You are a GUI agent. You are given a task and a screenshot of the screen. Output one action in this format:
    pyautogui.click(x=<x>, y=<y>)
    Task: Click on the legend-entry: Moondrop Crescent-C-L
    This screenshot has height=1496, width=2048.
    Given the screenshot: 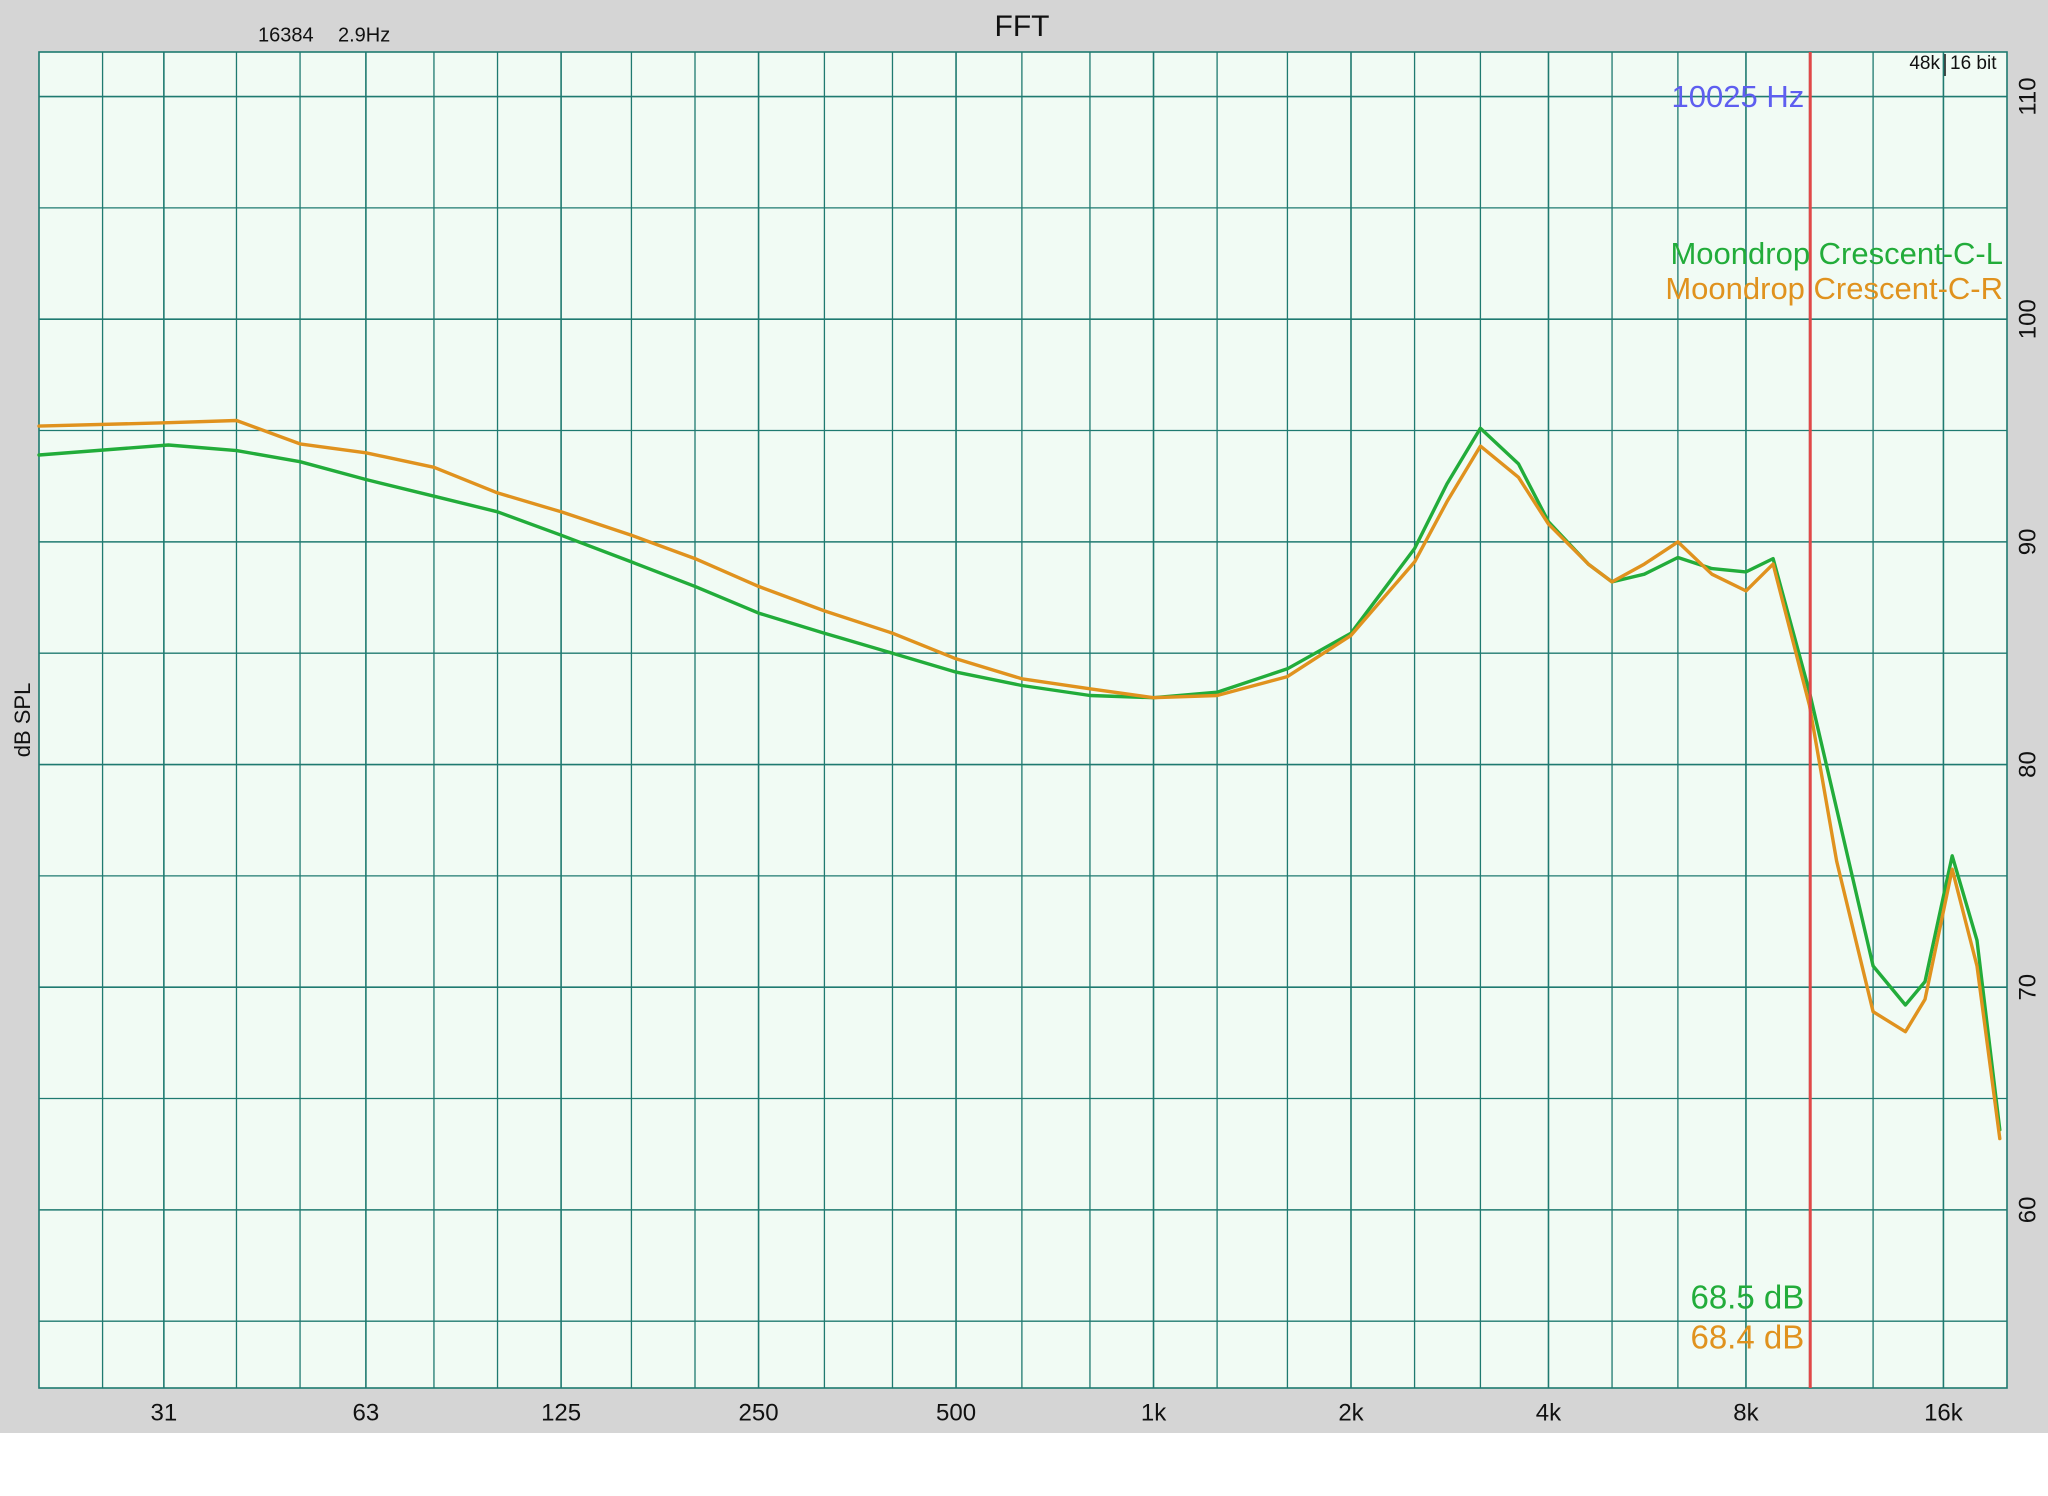 What is the action you would take?
    pyautogui.click(x=1836, y=253)
    